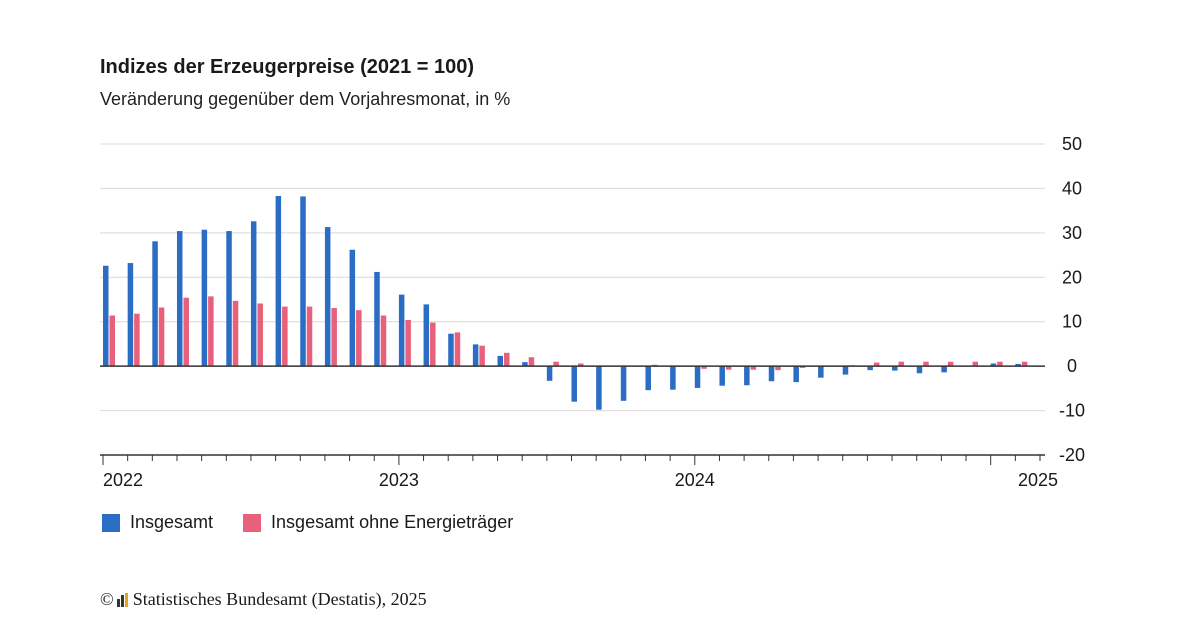 This screenshot has height=628, width=1200. Describe the element at coordinates (1072, 144) in the screenshot. I see `y-tick-label: 50` at that location.